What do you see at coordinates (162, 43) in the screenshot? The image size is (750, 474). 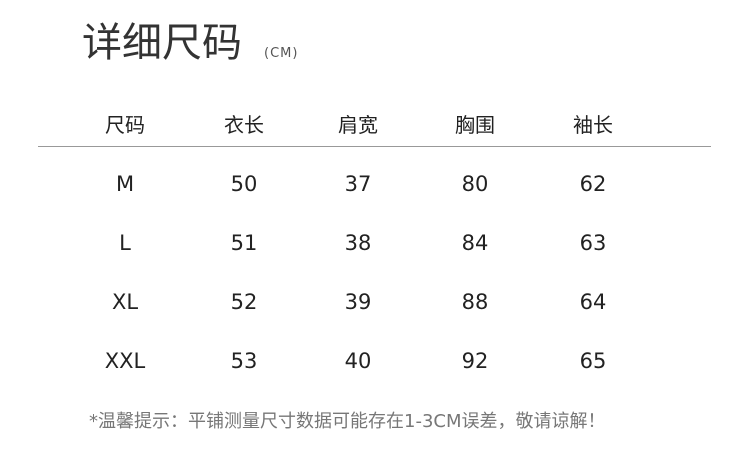 I see `page-title: 详细尺码` at bounding box center [162, 43].